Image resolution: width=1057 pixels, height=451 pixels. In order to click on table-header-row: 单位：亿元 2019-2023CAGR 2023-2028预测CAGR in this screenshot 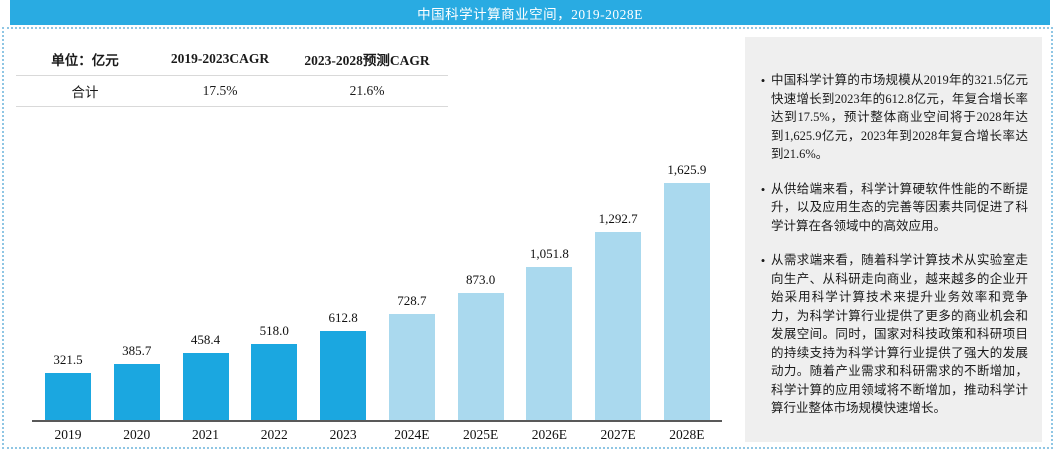, I will do `click(232, 58)`.